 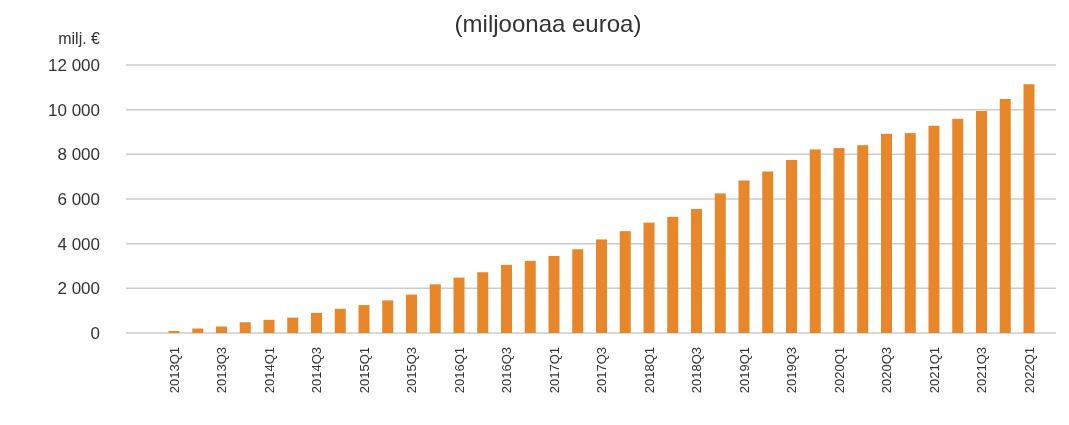 What do you see at coordinates (74, 65) in the screenshot?
I see `y-tick-label: 12 000` at bounding box center [74, 65].